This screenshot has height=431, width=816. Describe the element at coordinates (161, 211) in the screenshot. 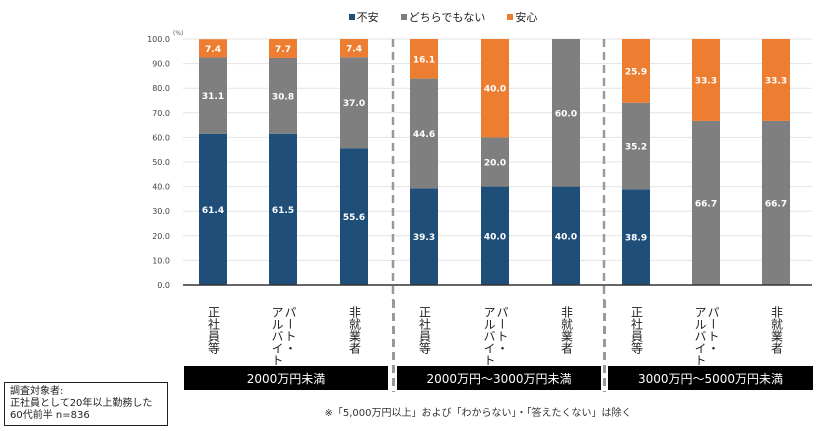

I see `y-tick-label: 30.0` at that location.